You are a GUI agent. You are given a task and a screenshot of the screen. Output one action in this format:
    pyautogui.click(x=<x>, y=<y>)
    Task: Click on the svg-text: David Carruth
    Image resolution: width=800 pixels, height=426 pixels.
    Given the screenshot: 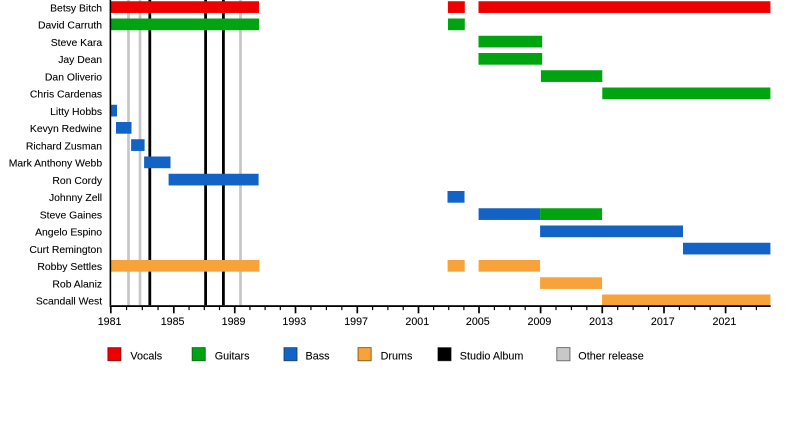 What is the action you would take?
    pyautogui.click(x=70, y=26)
    